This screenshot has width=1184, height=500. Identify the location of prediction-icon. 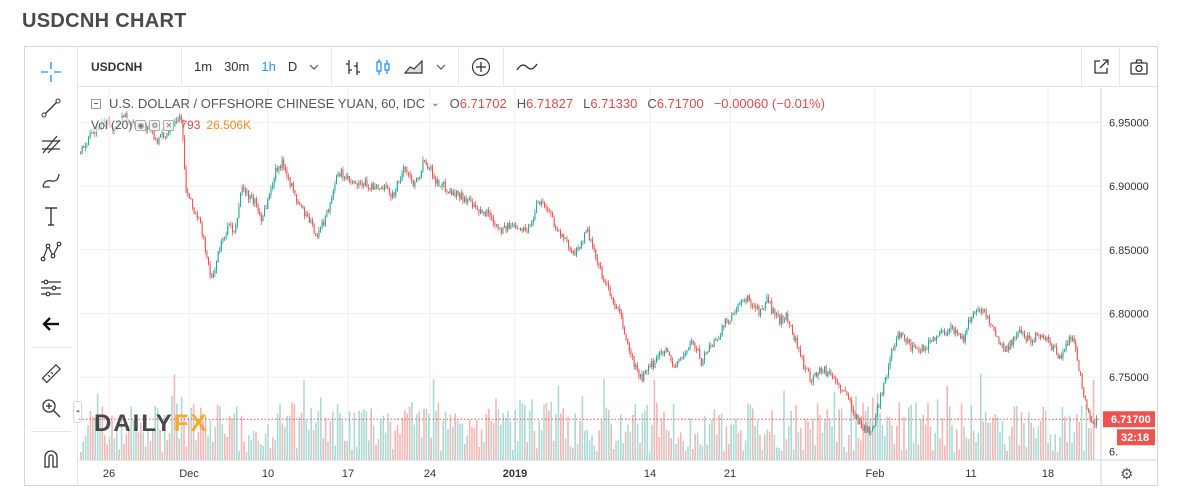
(51, 288).